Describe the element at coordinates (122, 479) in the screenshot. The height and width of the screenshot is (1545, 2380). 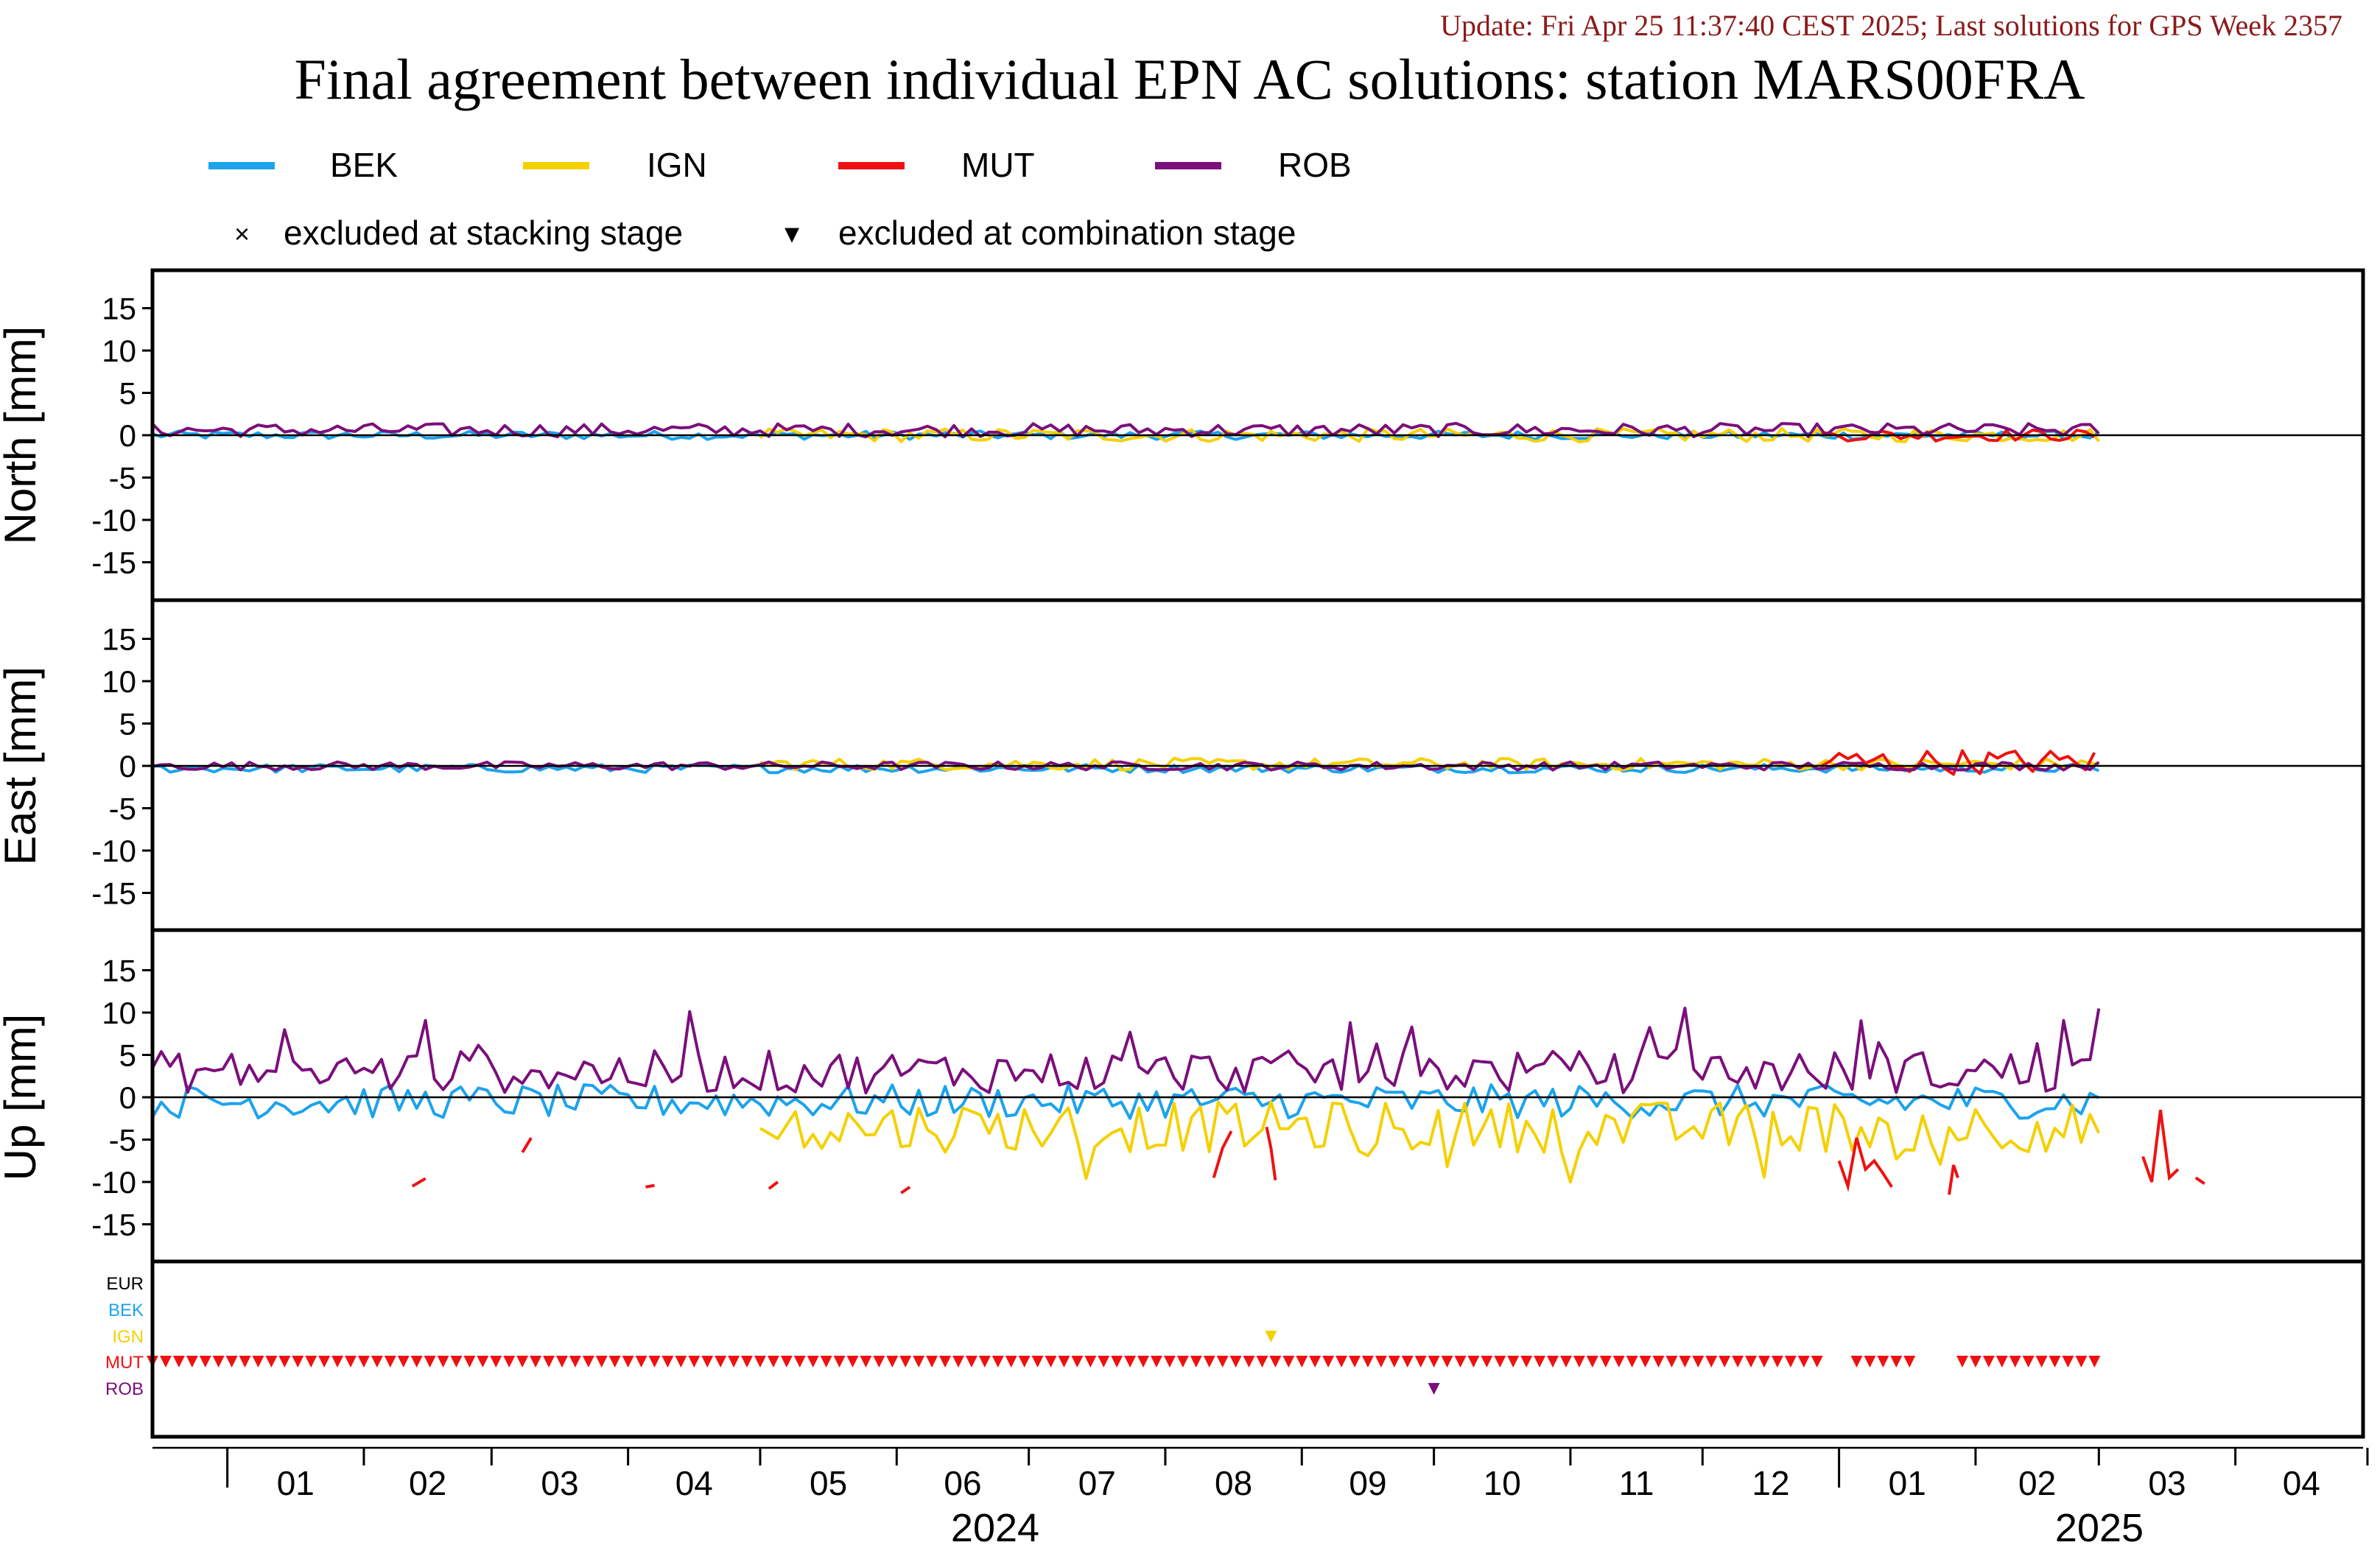
I see `north-y-tick-label: -5` at that location.